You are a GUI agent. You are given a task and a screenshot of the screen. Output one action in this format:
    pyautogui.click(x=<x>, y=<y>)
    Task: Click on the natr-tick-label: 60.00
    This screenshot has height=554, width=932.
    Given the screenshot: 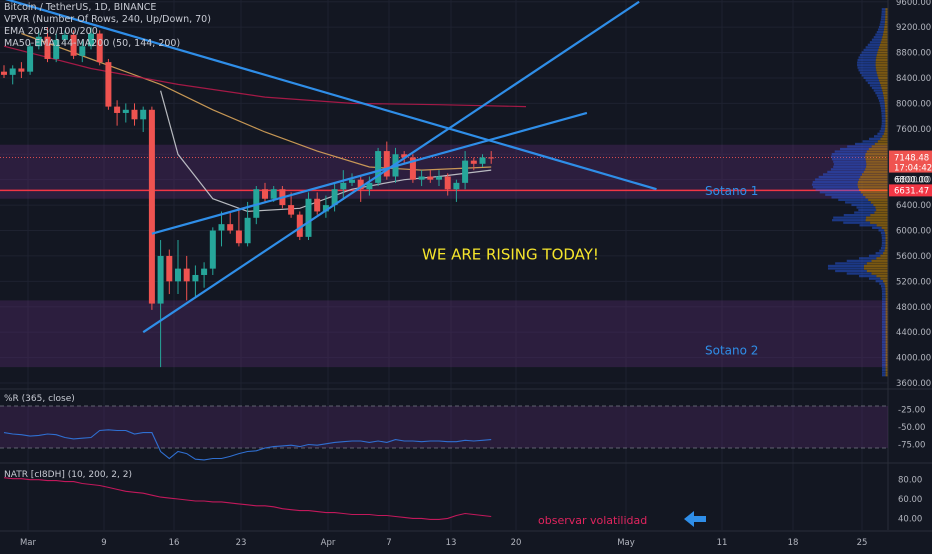 What is the action you would take?
    pyautogui.click(x=910, y=500)
    